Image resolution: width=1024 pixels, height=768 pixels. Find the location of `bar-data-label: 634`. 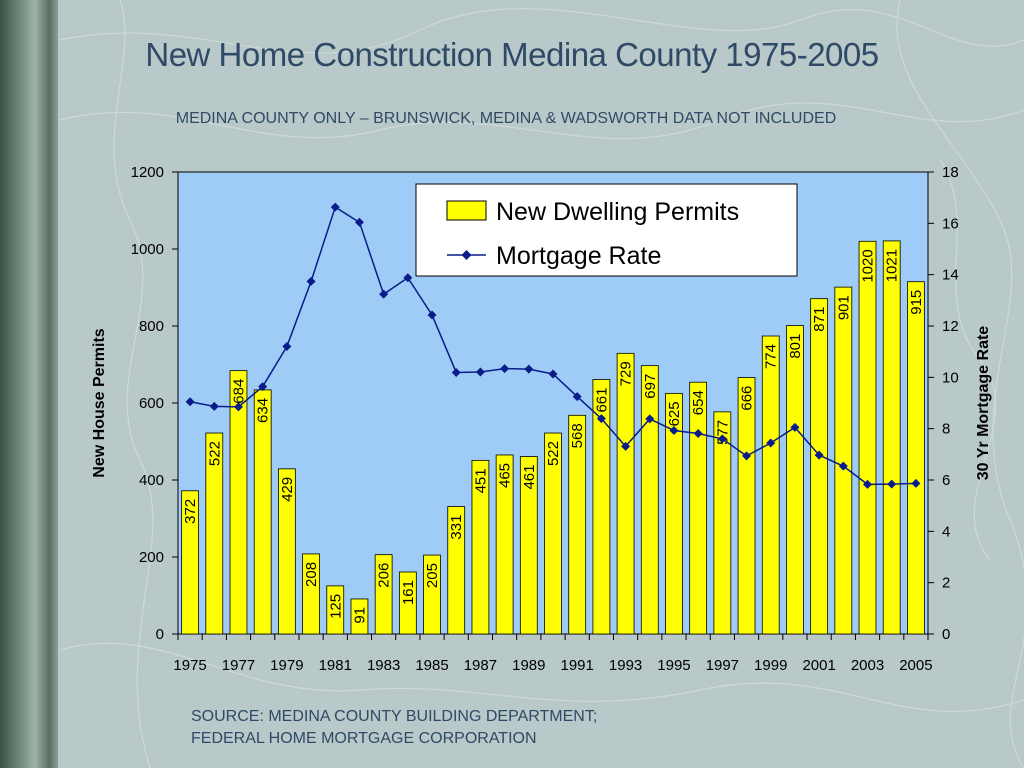

bar-data-label: 634 is located at coordinates (263, 410).